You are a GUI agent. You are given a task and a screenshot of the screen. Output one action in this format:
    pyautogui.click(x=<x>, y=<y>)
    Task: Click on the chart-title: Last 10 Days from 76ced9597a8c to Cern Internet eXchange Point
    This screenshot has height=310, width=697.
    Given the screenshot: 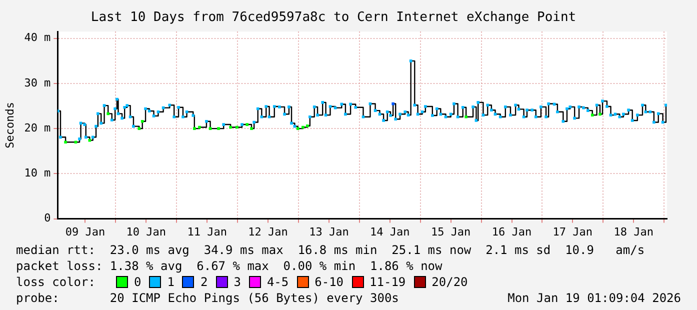 What is the action you would take?
    pyautogui.click(x=333, y=18)
    